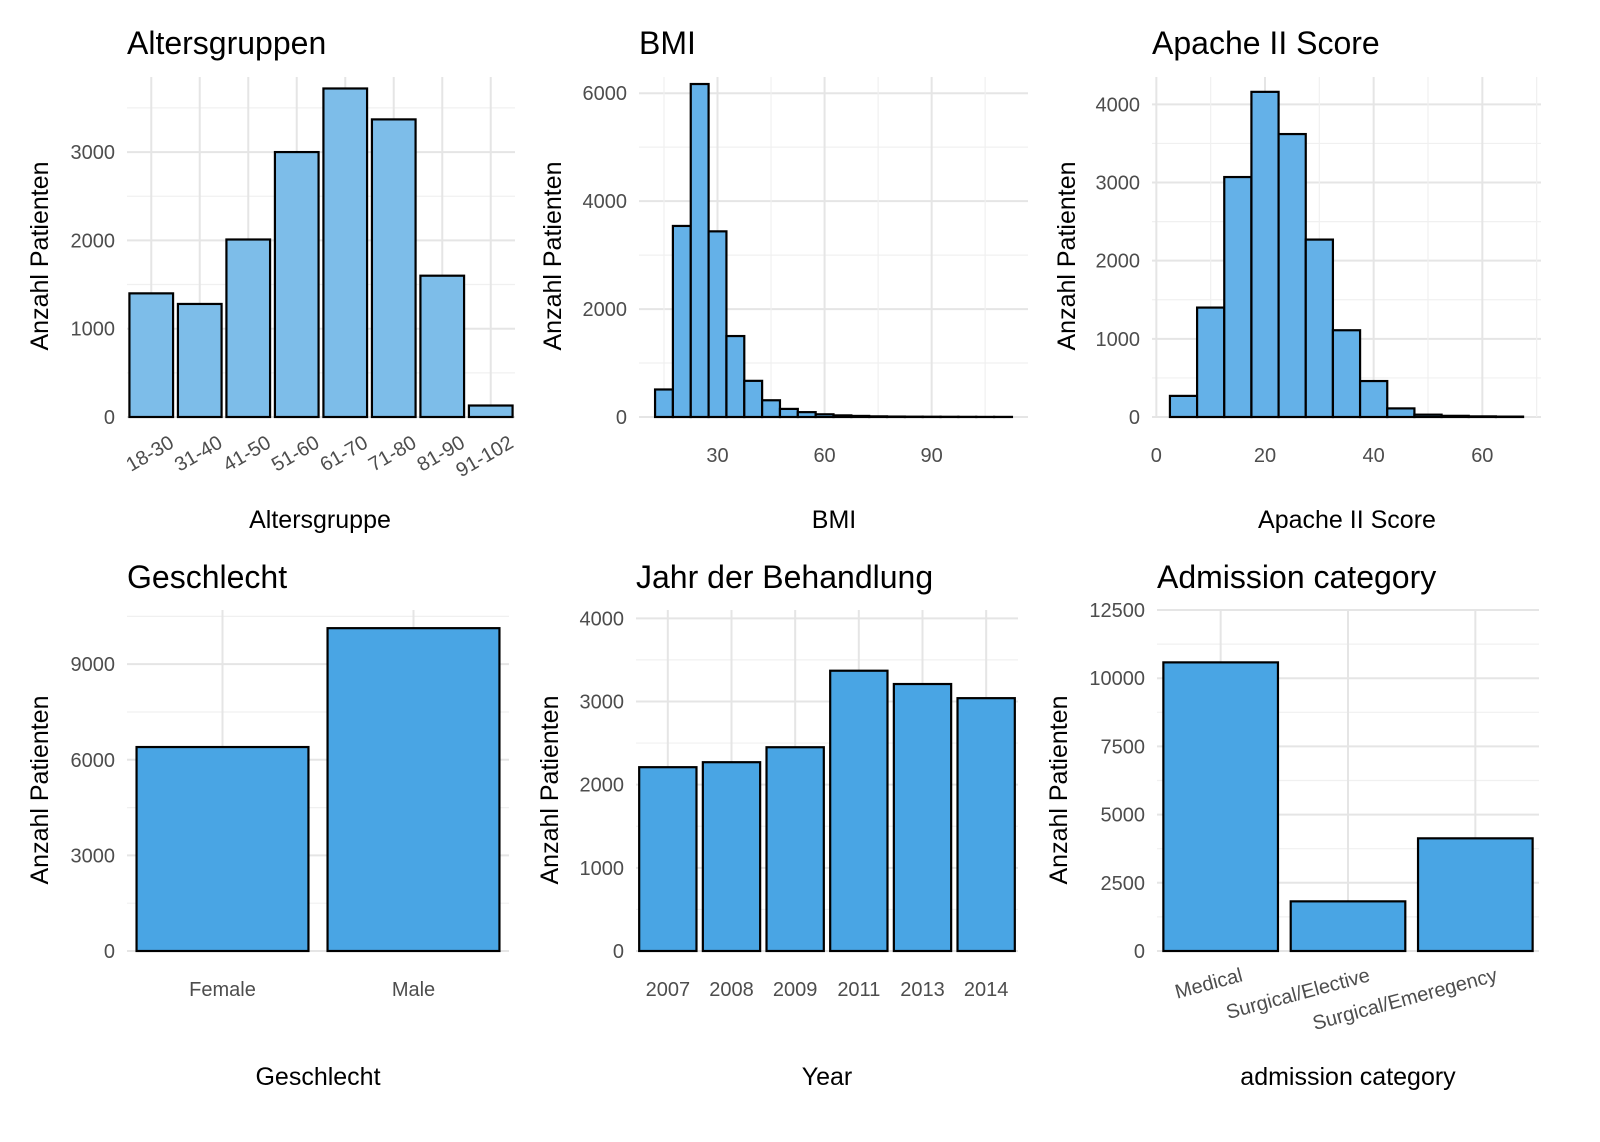  What do you see at coordinates (827, 1077) in the screenshot?
I see `x-axis-title: Year` at bounding box center [827, 1077].